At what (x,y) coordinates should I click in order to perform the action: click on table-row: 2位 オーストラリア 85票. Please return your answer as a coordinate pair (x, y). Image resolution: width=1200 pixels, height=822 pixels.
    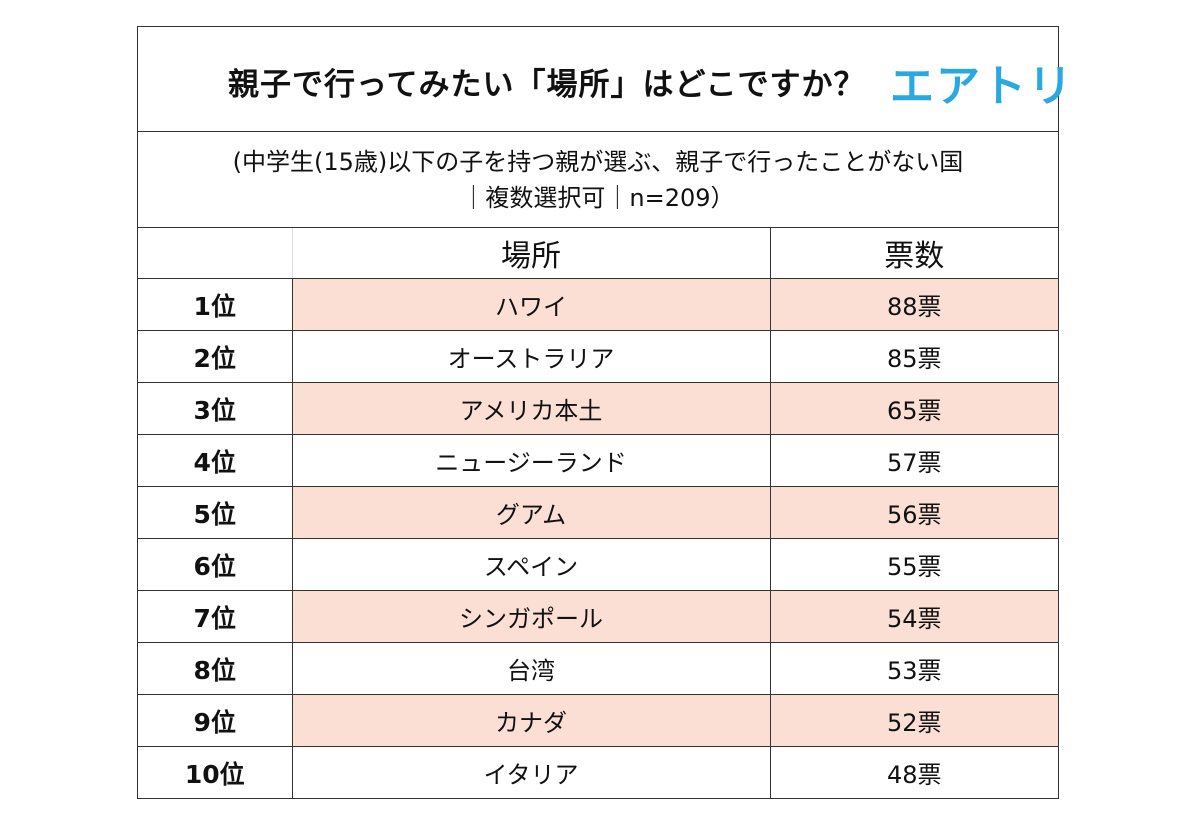
    Looking at the image, I should click on (598, 356).